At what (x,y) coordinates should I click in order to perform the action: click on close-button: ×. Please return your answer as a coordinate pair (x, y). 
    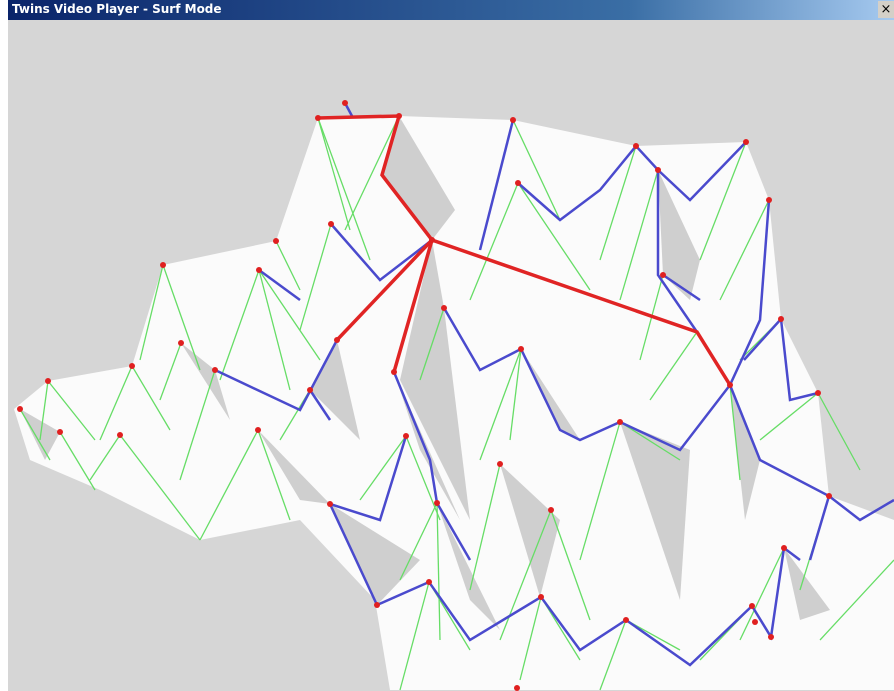
    Looking at the image, I should click on (886, 9).